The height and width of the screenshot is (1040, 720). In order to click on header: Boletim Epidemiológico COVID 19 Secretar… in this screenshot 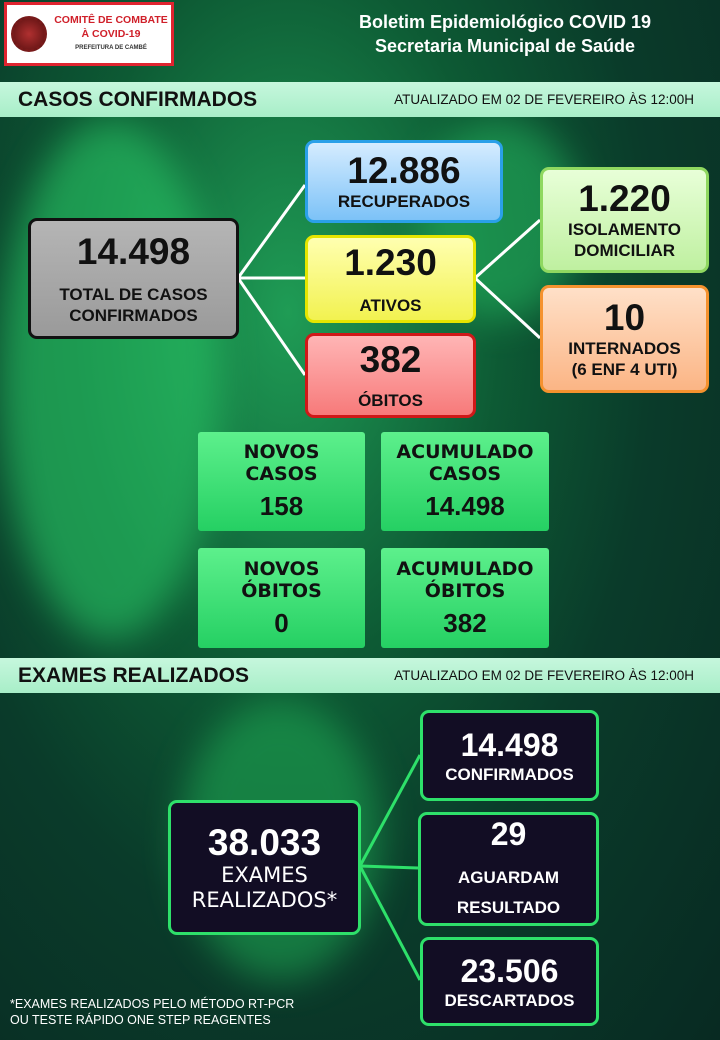, I will do `click(505, 34)`.